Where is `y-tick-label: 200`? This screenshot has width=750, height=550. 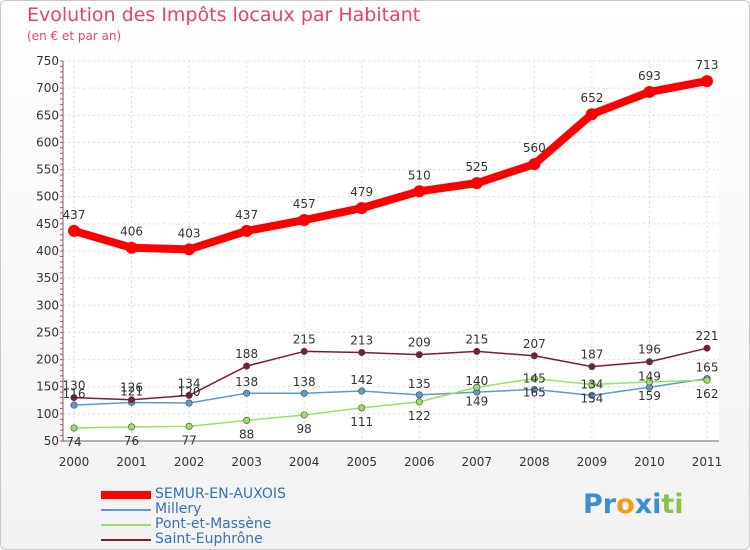 y-tick-label: 200 is located at coordinates (47, 360).